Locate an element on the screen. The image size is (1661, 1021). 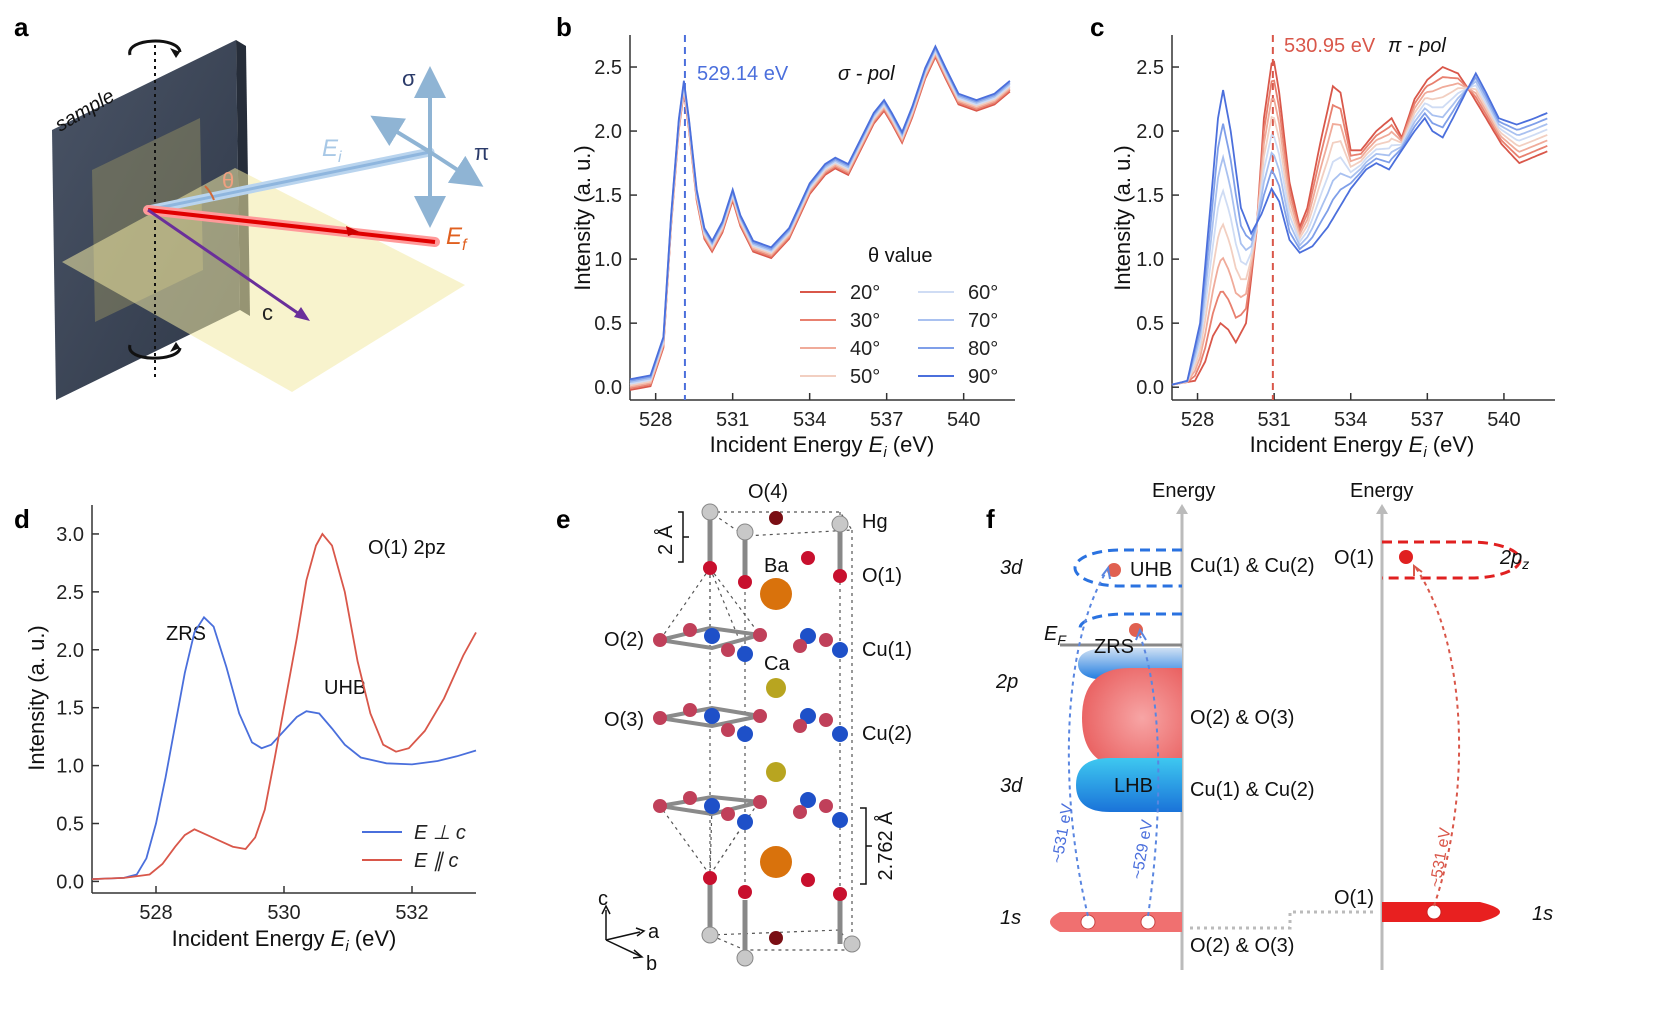
chart-b-legend-label: 50° is located at coordinates (865, 377).